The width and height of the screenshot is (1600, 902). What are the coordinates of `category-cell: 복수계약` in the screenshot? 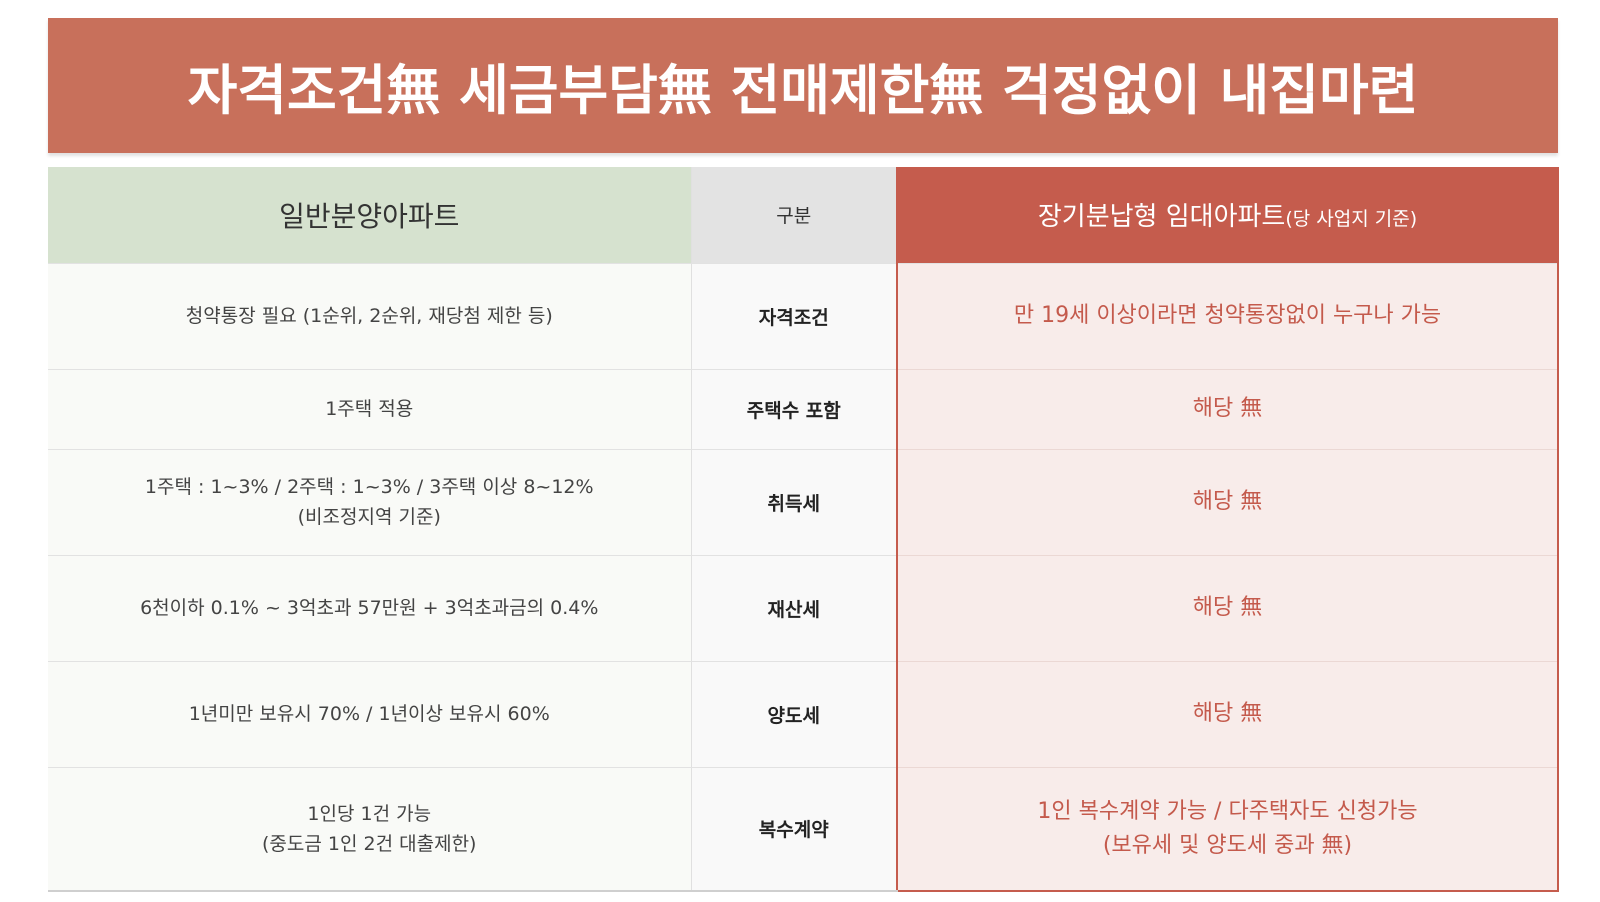 It's located at (794, 829).